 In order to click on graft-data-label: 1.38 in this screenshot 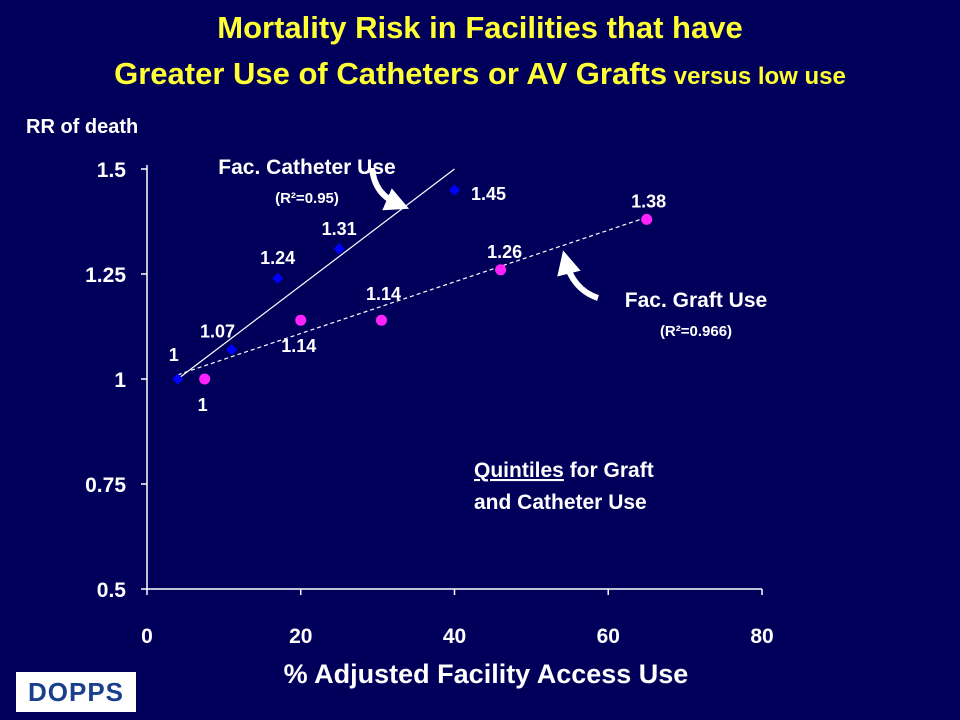, I will do `click(648, 201)`.